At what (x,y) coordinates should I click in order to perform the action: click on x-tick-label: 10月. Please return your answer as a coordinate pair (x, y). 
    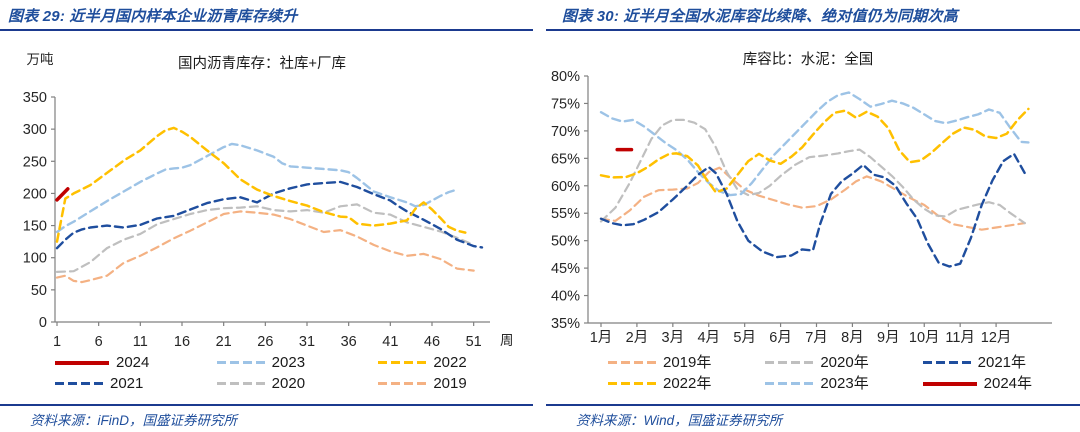
    Looking at the image, I should click on (924, 338).